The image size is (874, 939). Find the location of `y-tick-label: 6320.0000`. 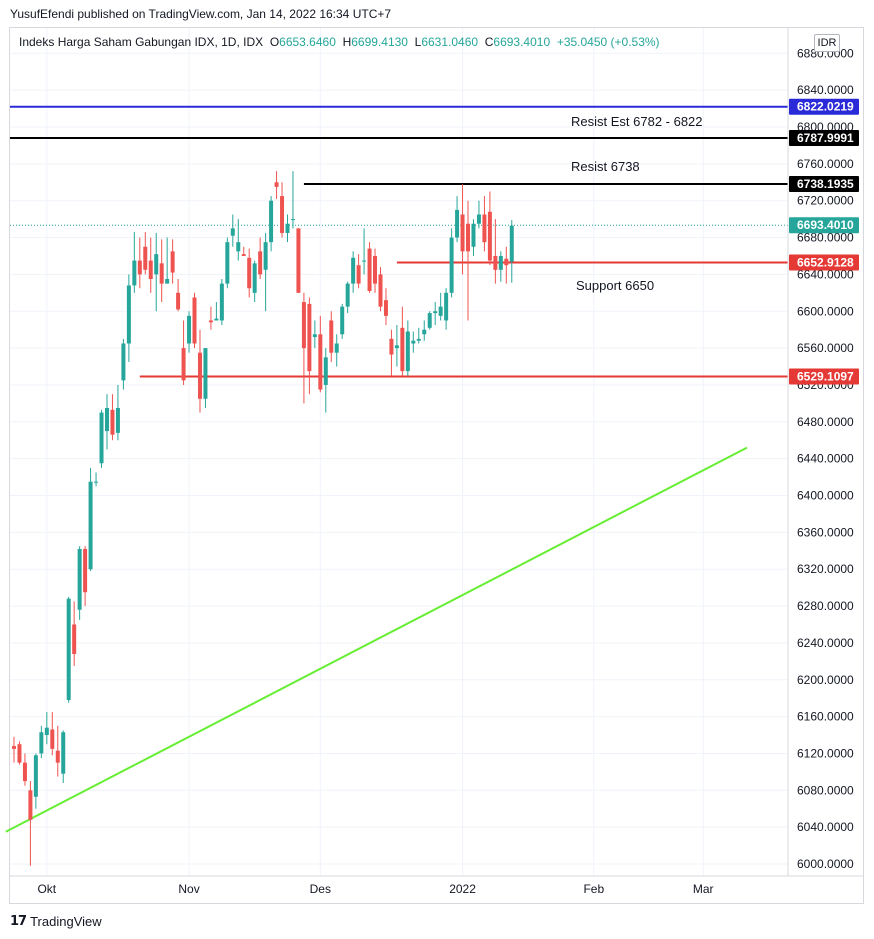

y-tick-label: 6320.0000 is located at coordinates (825, 569).